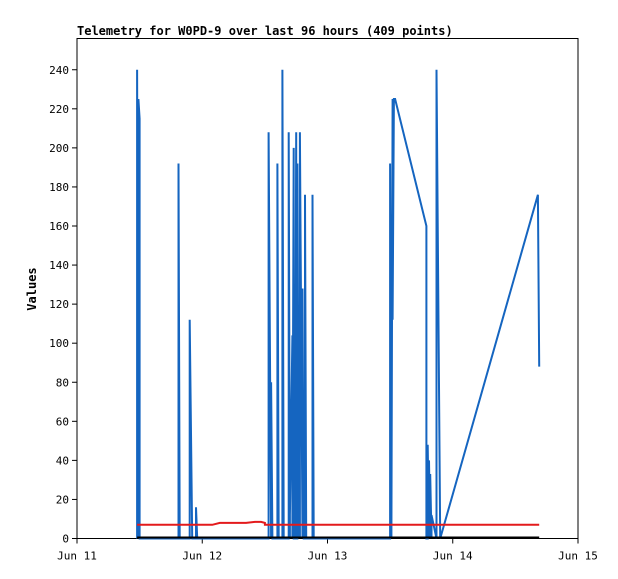 This screenshot has width=618, height=579. What do you see at coordinates (62, 421) in the screenshot?
I see `y-tick-label: 60` at bounding box center [62, 421].